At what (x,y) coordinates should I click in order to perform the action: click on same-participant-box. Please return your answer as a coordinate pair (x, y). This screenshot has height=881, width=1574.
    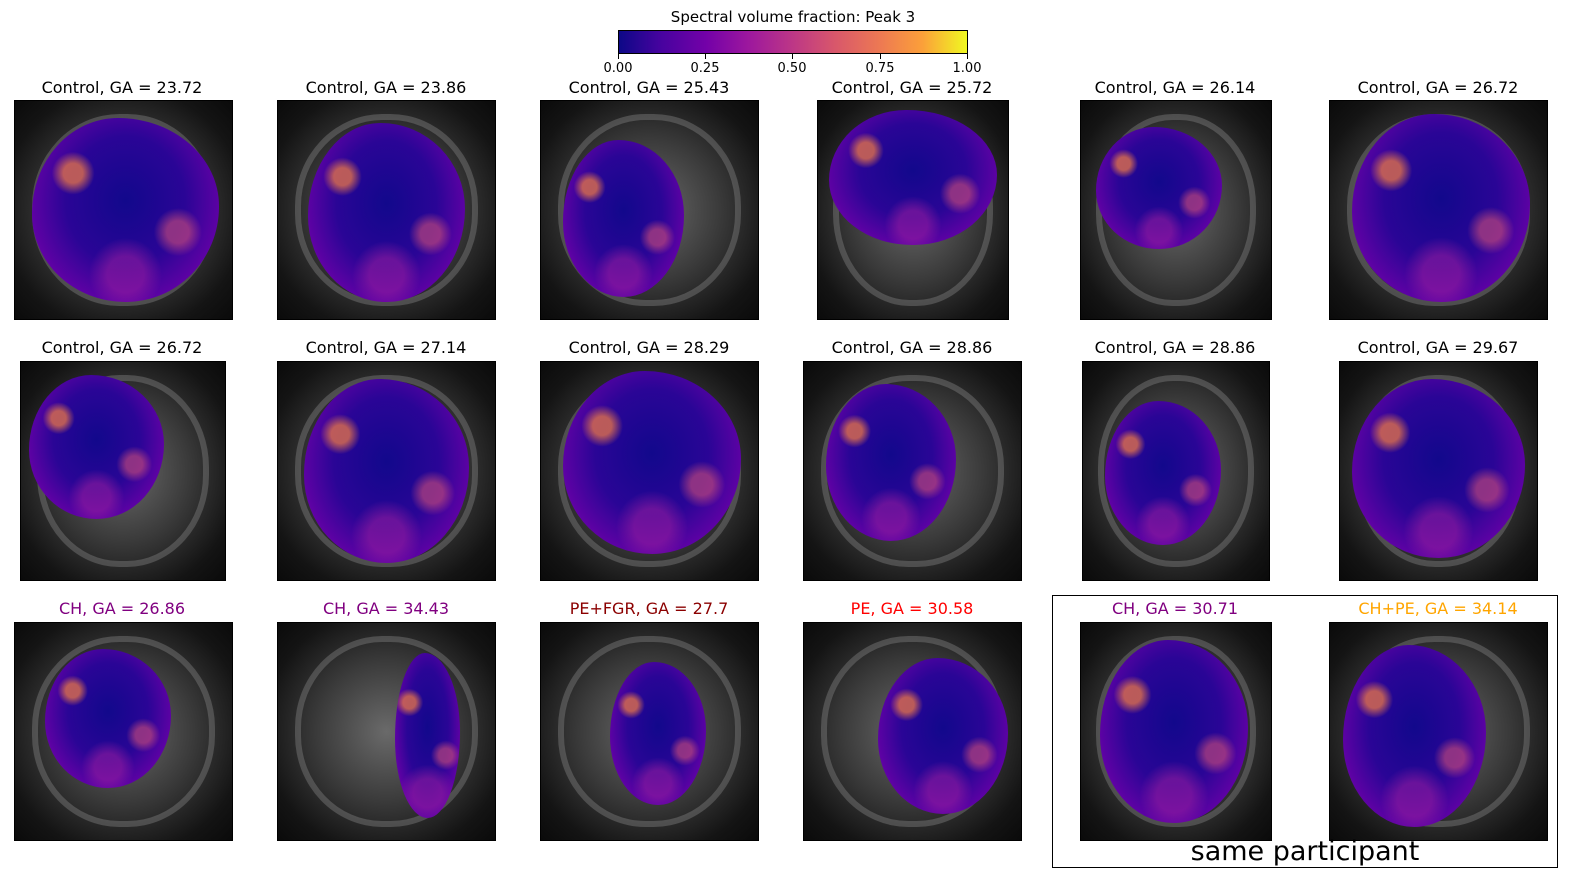
    Looking at the image, I should click on (1305, 731).